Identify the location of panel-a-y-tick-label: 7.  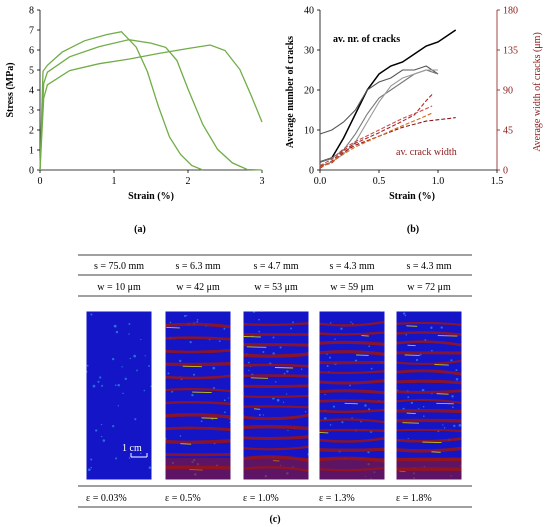
(31, 31).